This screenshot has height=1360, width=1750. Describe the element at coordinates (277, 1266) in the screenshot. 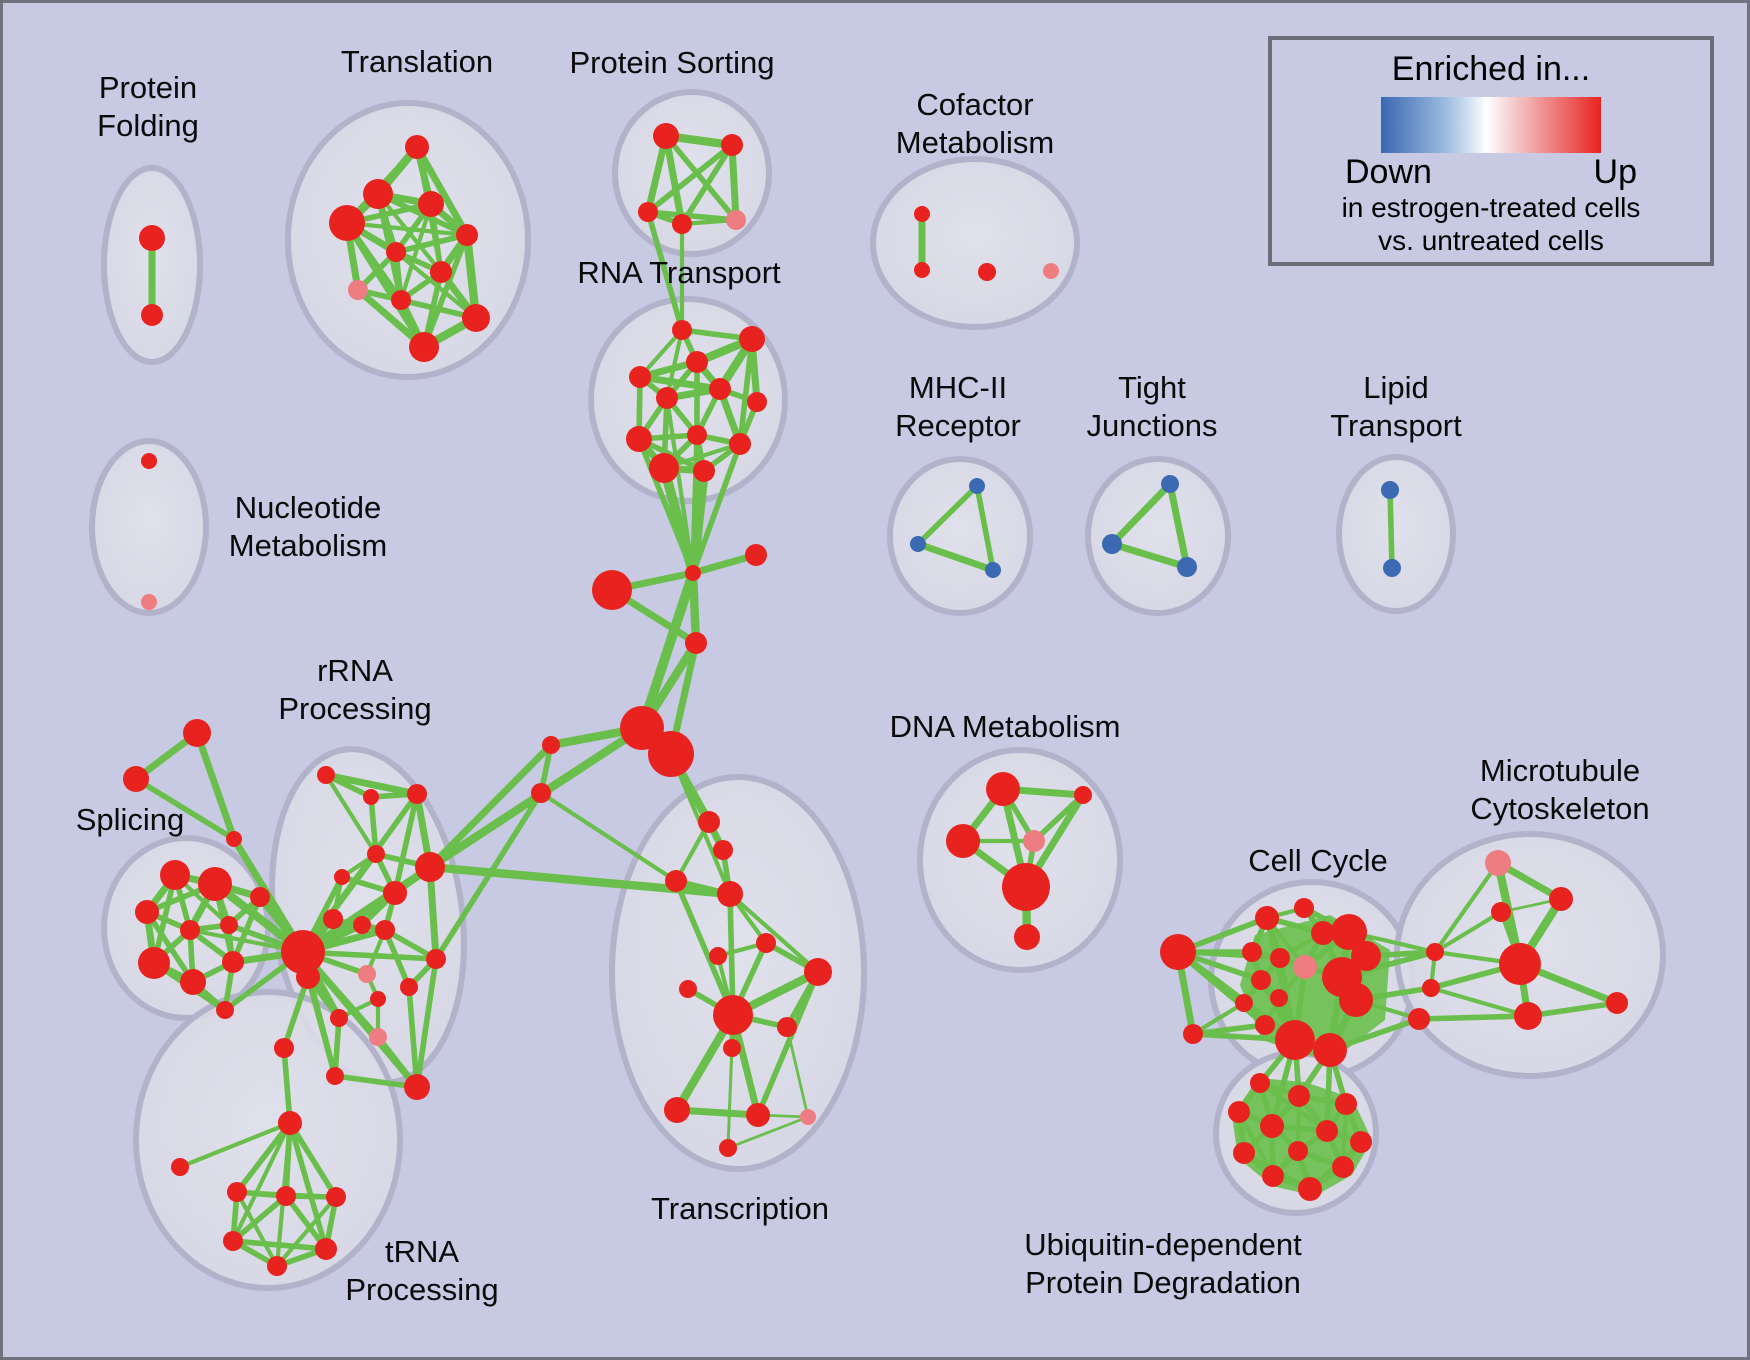

I see `node-tn7` at that location.